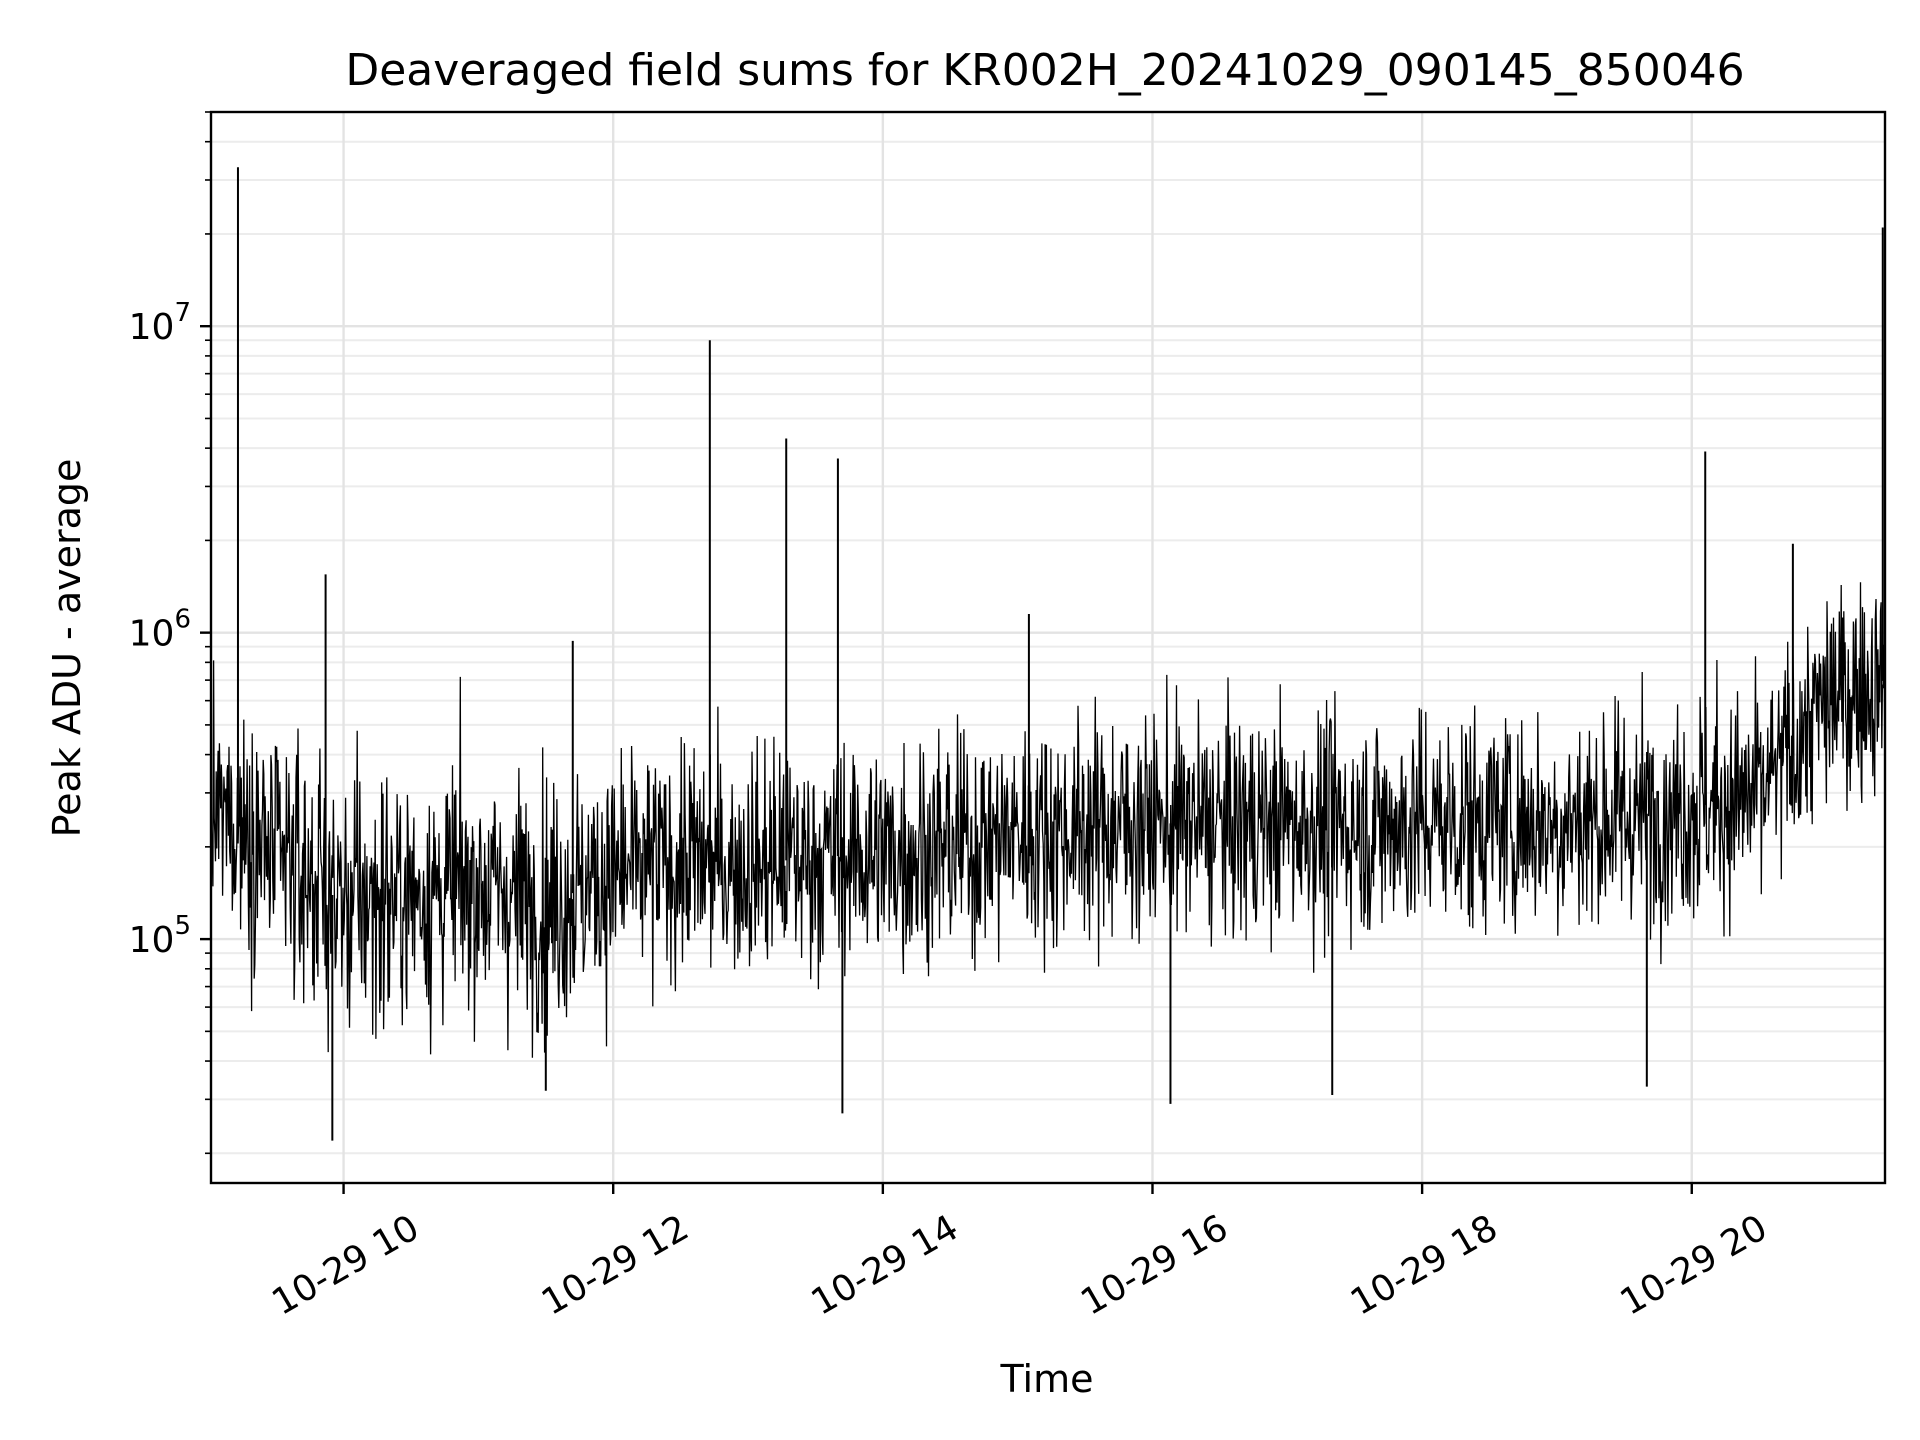 This screenshot has width=1920, height=1440. Describe the element at coordinates (67, 648) in the screenshot. I see `y-axis-label: Peak ADU - average` at that location.